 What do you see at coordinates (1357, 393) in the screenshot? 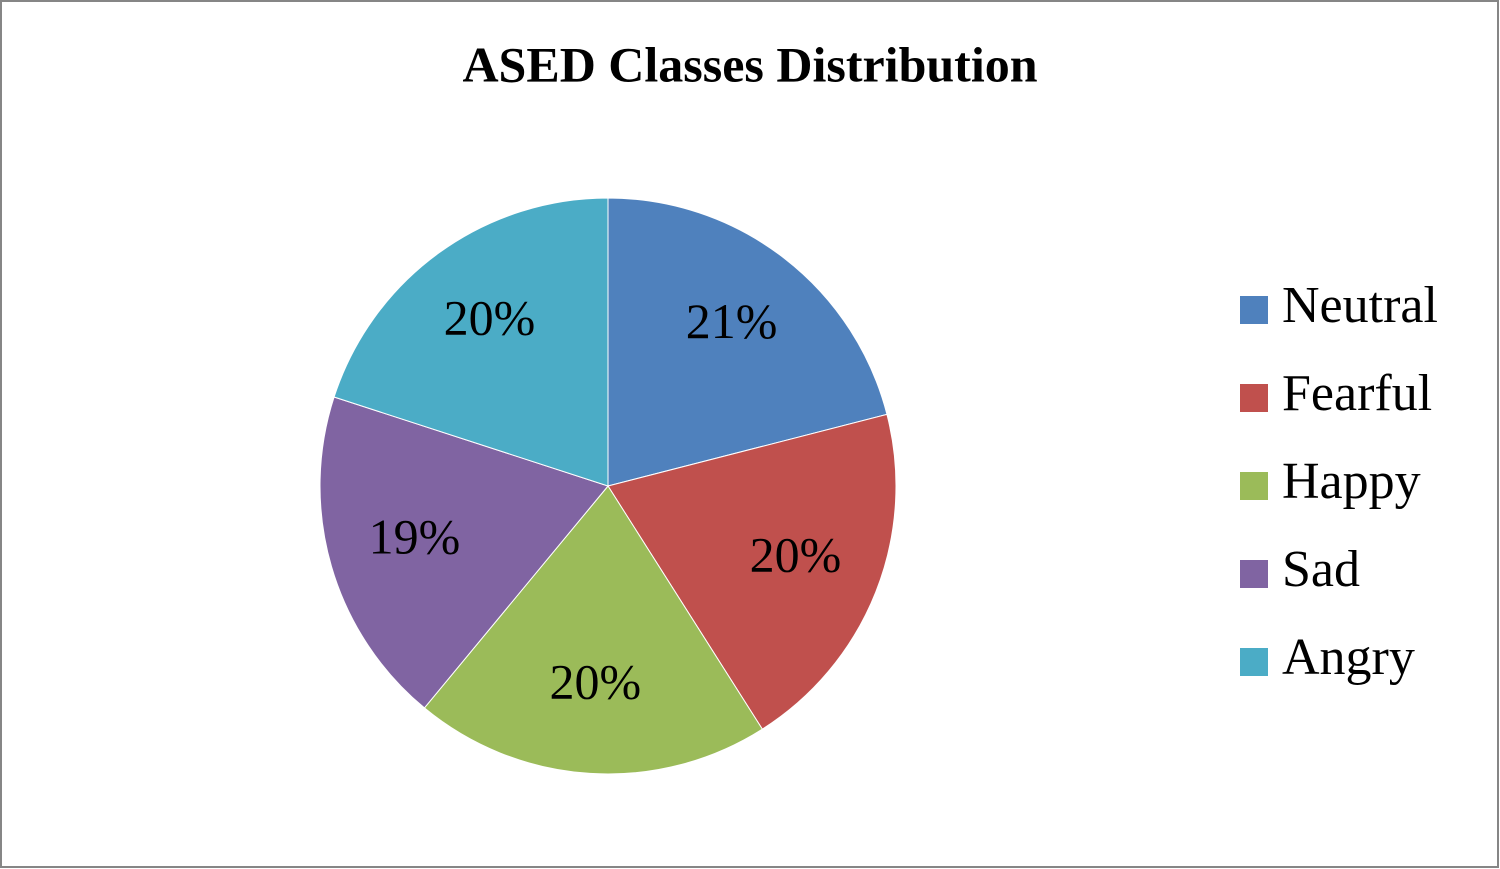
I see `legend-label: Fearful` at bounding box center [1357, 393].